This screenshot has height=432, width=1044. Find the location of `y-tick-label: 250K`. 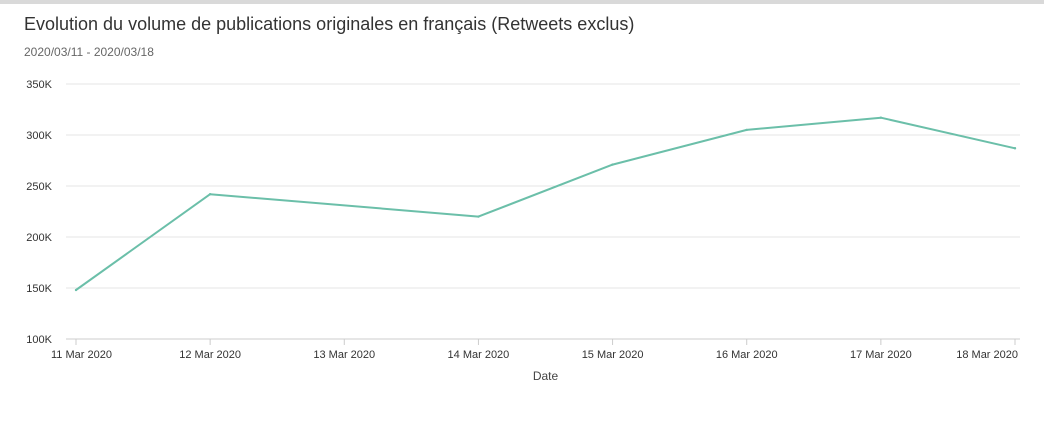

y-tick-label: 250K is located at coordinates (39, 187).